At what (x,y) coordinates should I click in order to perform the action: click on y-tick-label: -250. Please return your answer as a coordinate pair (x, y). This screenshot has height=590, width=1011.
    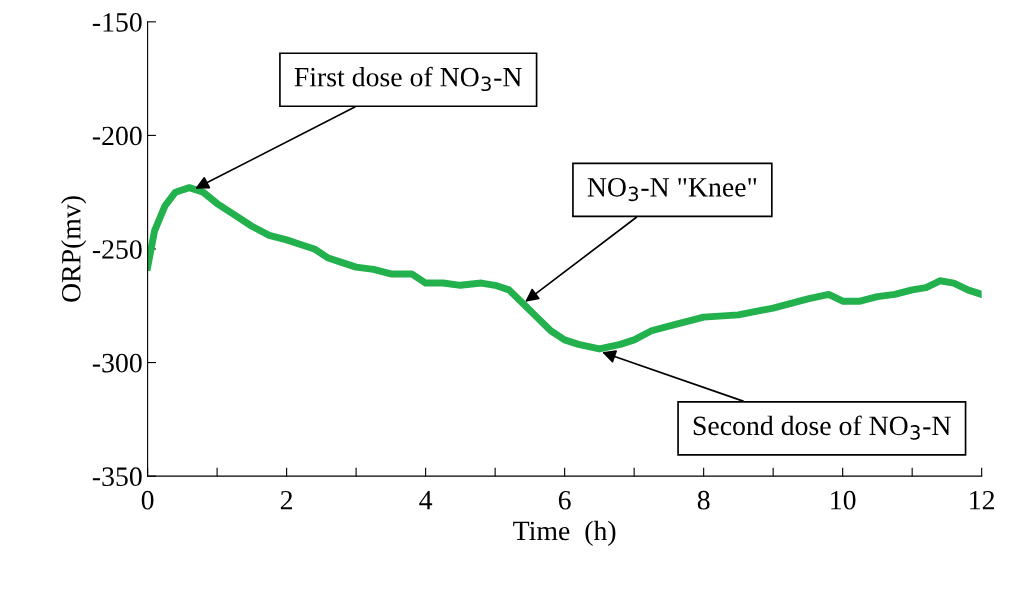
    Looking at the image, I should click on (117, 249).